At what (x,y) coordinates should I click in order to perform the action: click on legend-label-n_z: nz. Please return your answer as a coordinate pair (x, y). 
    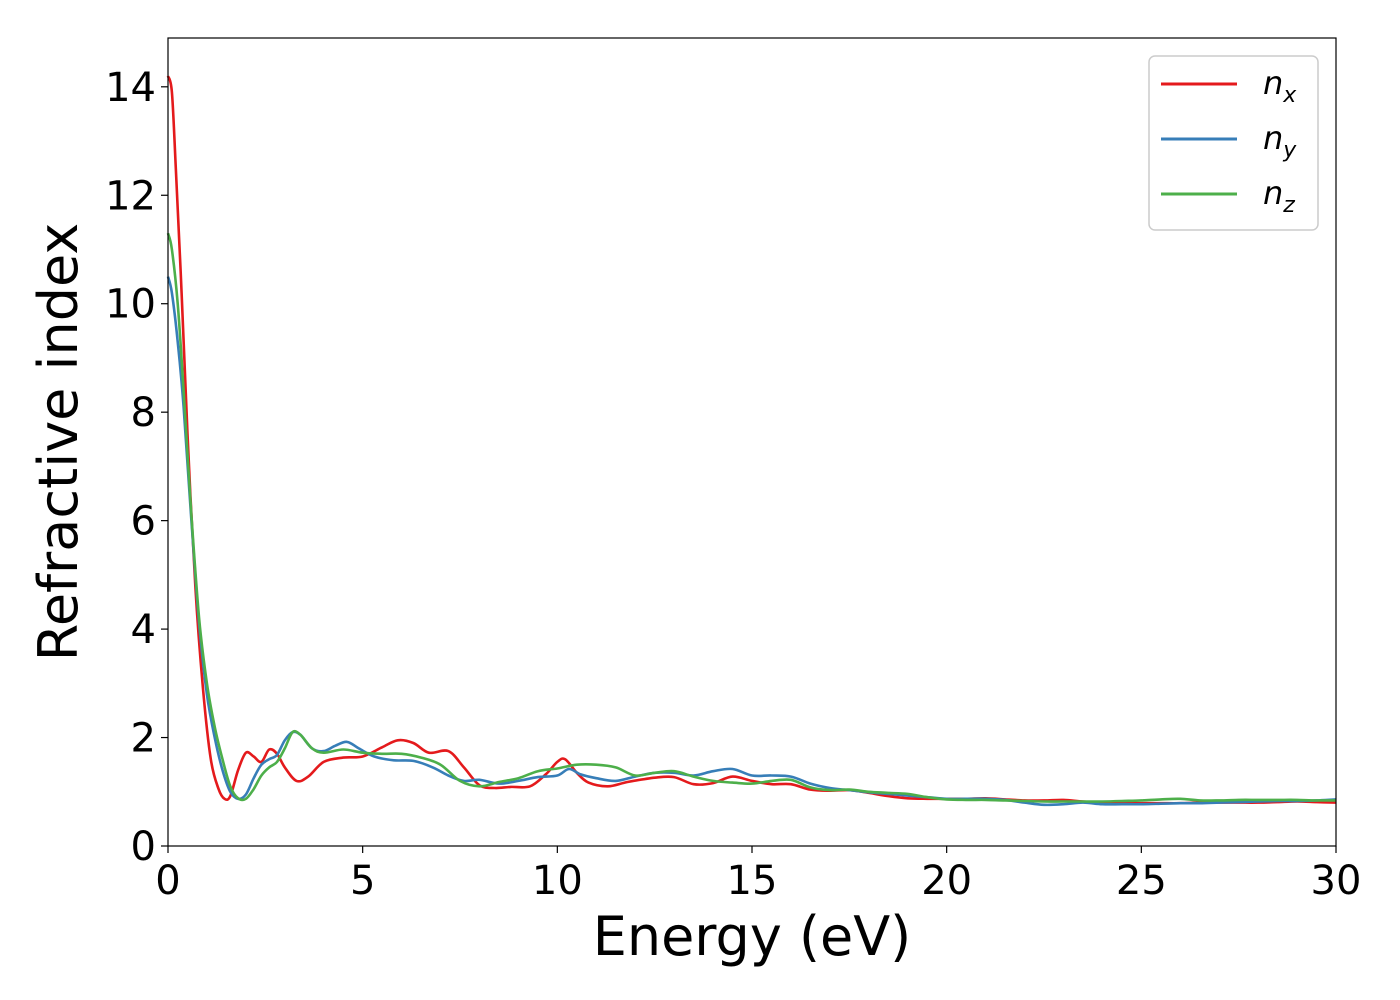
    Looking at the image, I should click on (1279, 196).